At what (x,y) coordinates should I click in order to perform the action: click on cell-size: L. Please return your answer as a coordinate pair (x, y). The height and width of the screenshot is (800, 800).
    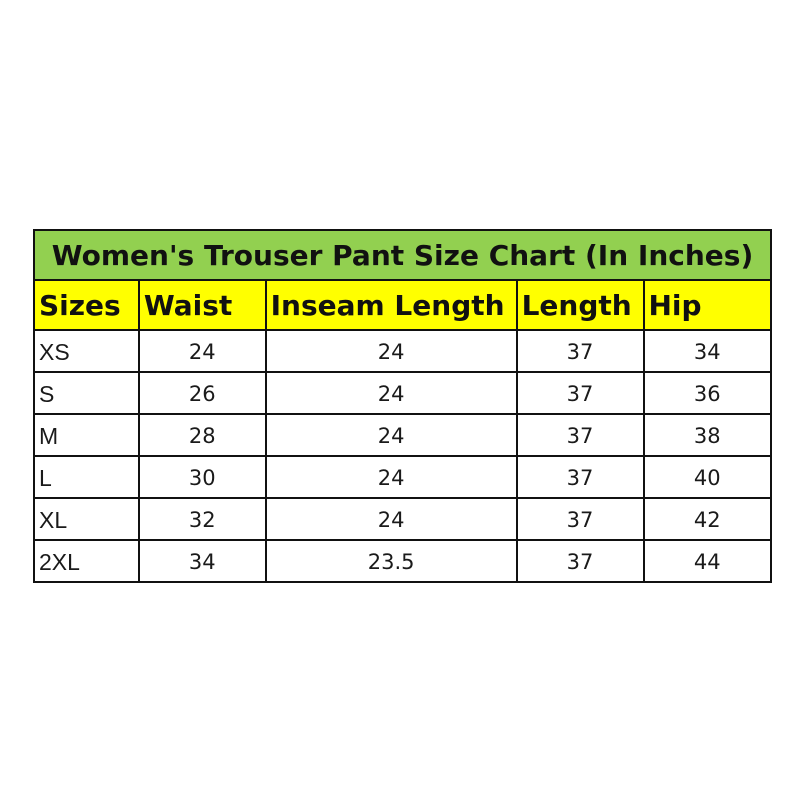
    Looking at the image, I should click on (86, 477).